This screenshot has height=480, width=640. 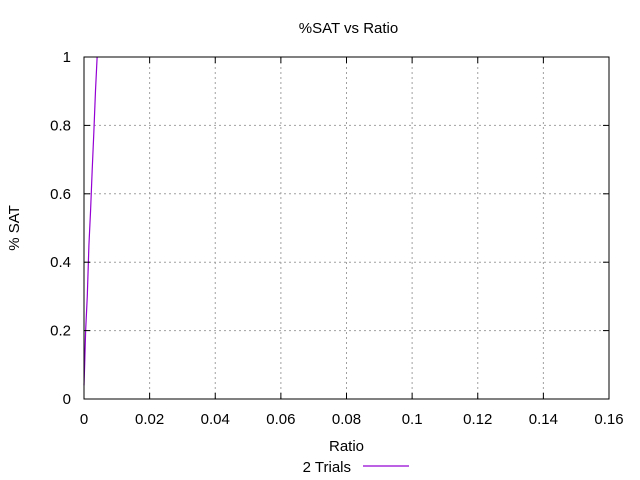 I want to click on x-tick-label: 0.16, so click(x=608, y=419).